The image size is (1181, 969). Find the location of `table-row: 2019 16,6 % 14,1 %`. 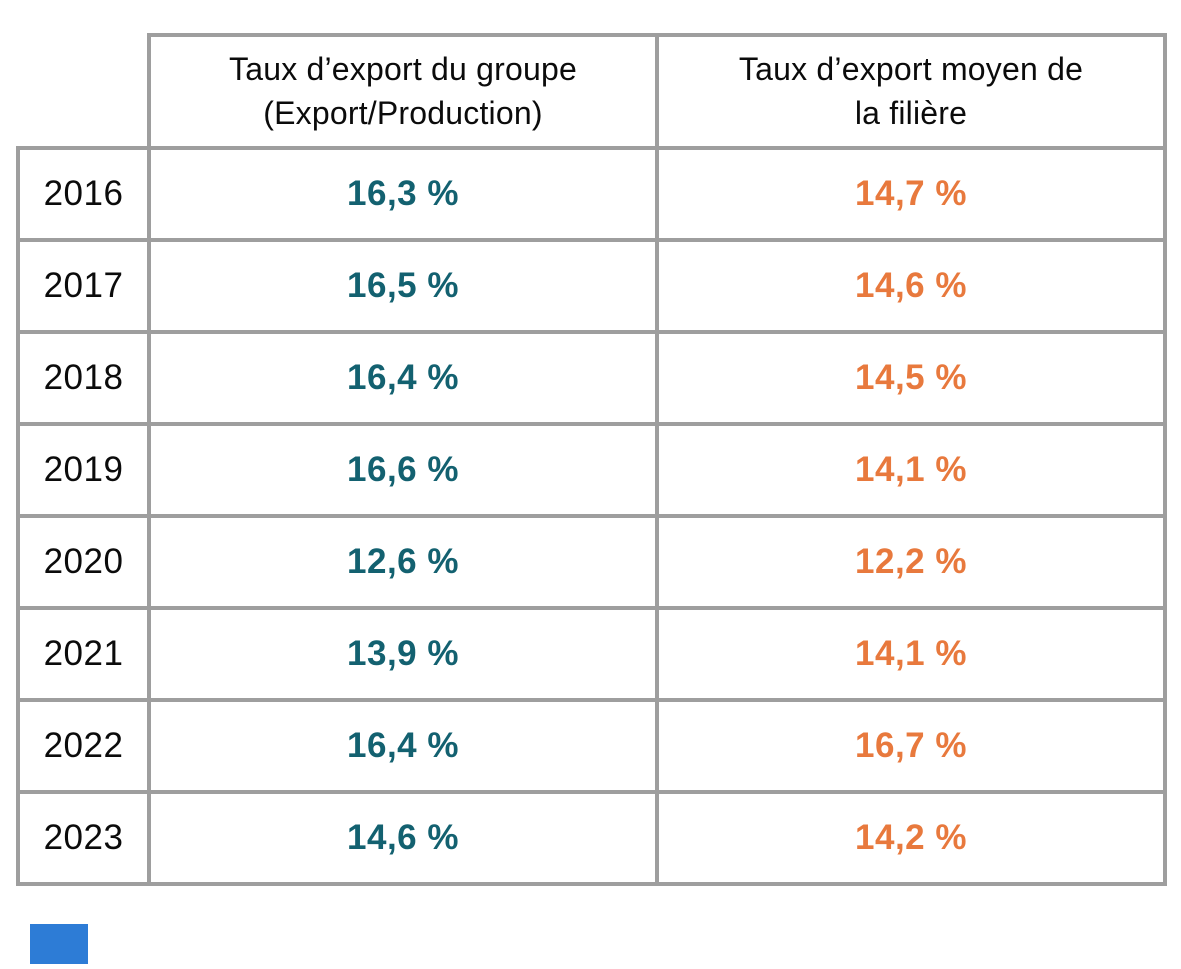

table-row: 2019 16,6 % 14,1 % is located at coordinates (591, 470).